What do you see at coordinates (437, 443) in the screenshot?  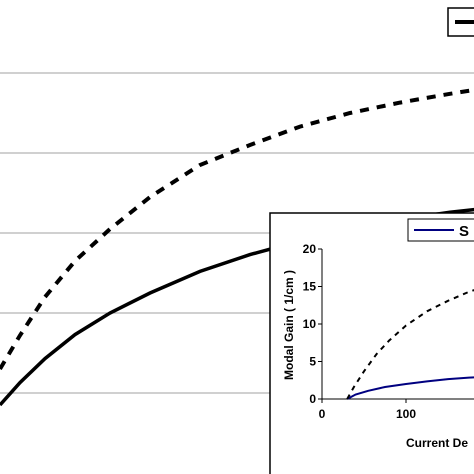 I see `inset-x-axis-label: Current De` at bounding box center [437, 443].